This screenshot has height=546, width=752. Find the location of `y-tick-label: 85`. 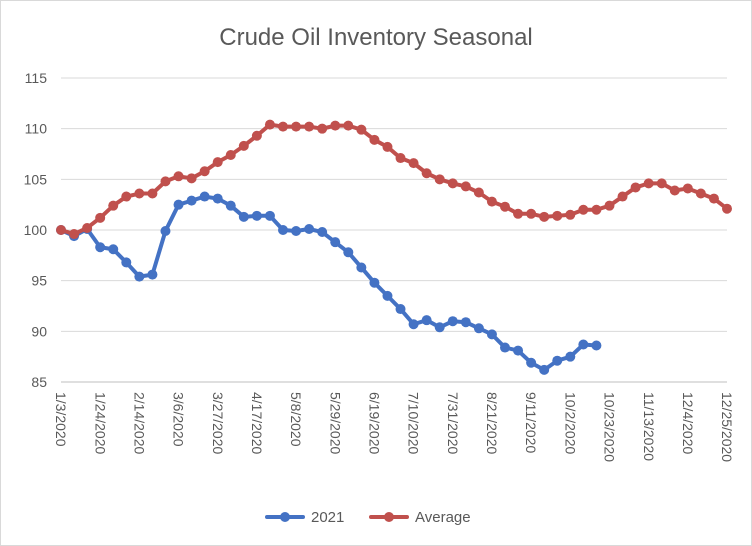

y-tick-label: 85 is located at coordinates (39, 382).